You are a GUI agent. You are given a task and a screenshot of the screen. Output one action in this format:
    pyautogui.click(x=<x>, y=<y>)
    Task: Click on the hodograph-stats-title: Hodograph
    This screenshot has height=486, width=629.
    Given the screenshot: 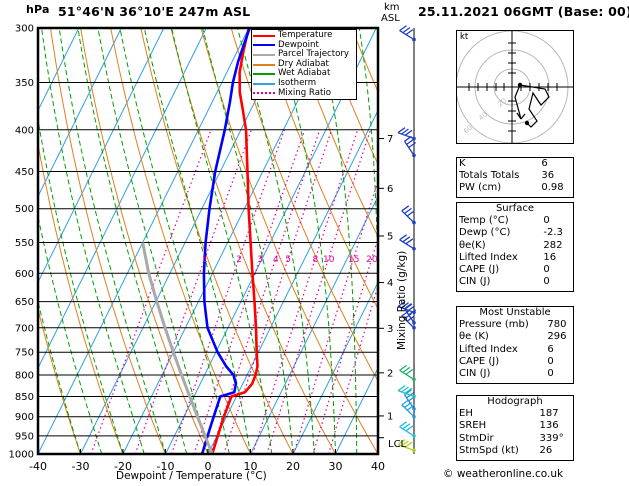 What is the action you would take?
    pyautogui.click(x=515, y=401)
    